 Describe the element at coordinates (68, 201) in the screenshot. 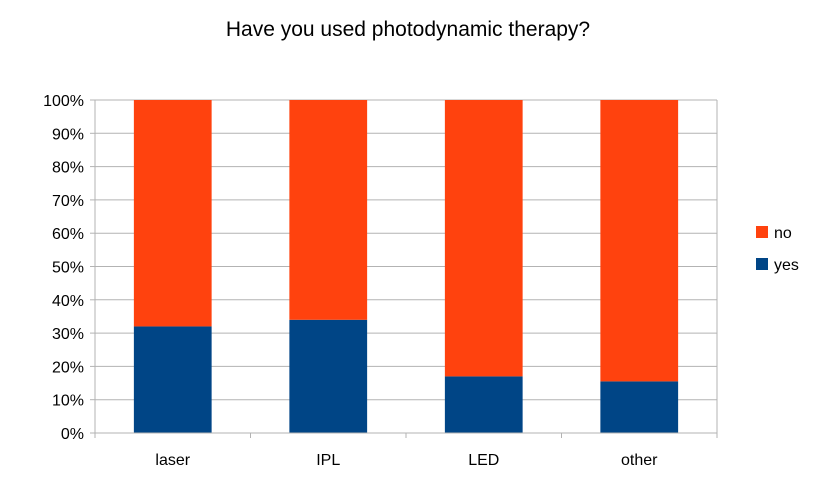

I see `y-tick-label: 70%` at that location.